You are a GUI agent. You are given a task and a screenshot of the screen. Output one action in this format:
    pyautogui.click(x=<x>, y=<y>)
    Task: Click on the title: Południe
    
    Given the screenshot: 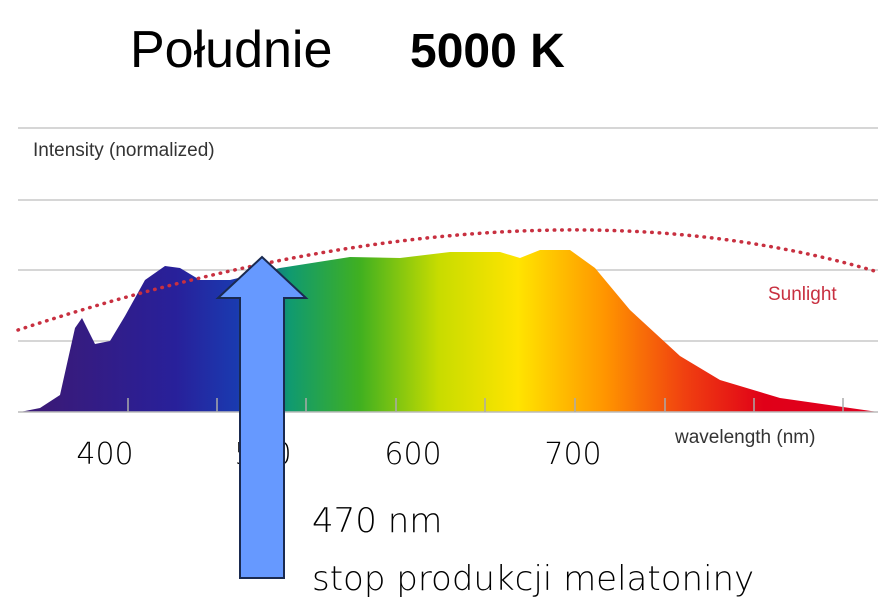 What is the action you would take?
    pyautogui.click(x=231, y=50)
    